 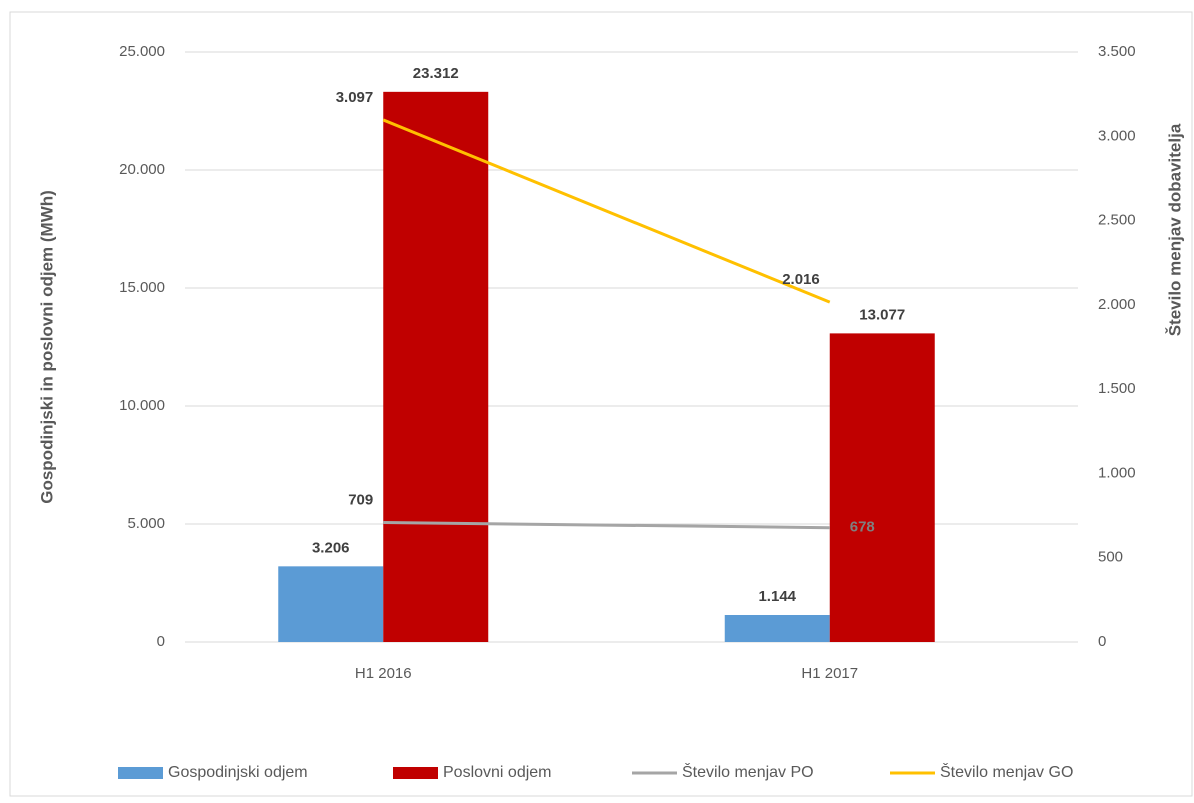 I want to click on y2-axis-title: Število menjav dobavitelja, so click(x=1174, y=229).